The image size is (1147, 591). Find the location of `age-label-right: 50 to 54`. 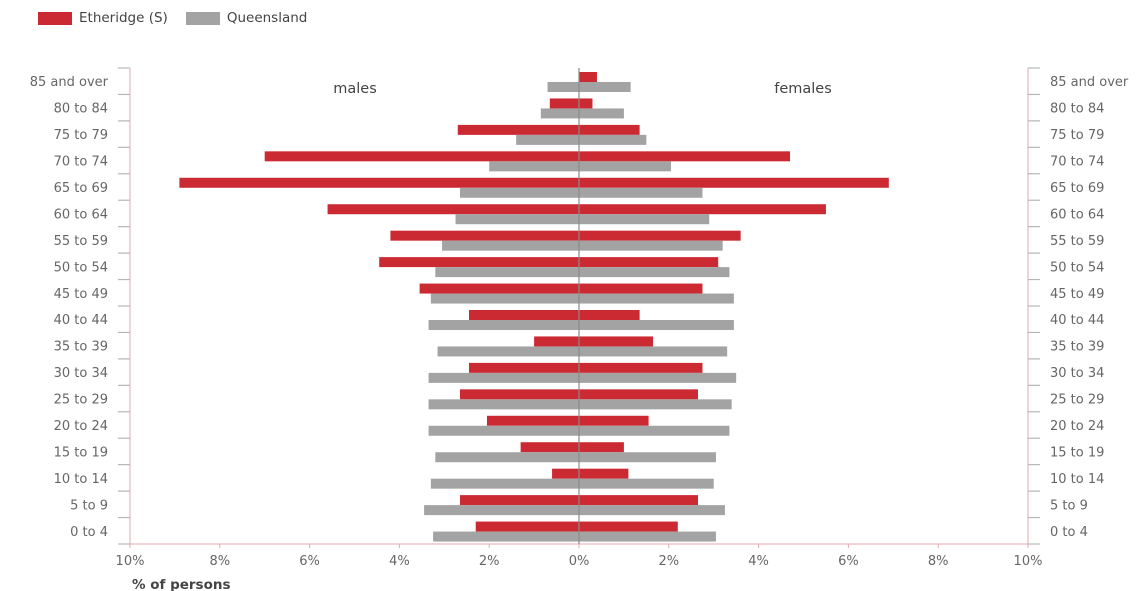

age-label-right: 50 to 54 is located at coordinates (1077, 267).